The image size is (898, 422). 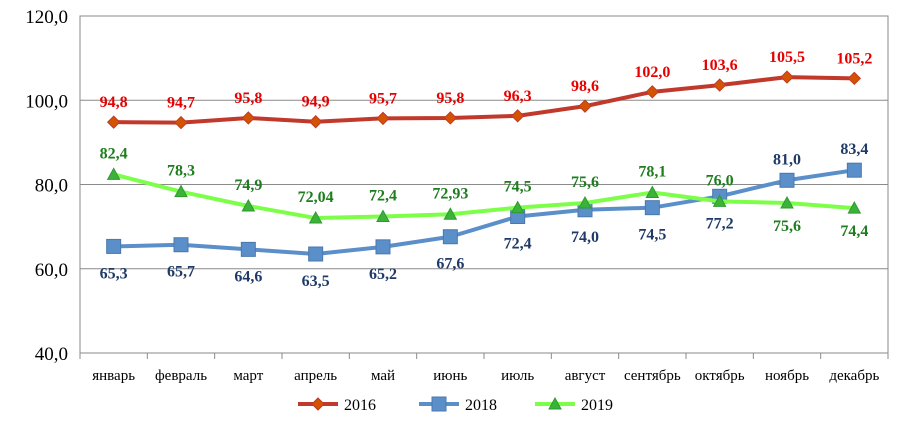 What do you see at coordinates (585, 86) in the screenshot?
I see `data-label-2016-7: 98,6` at bounding box center [585, 86].